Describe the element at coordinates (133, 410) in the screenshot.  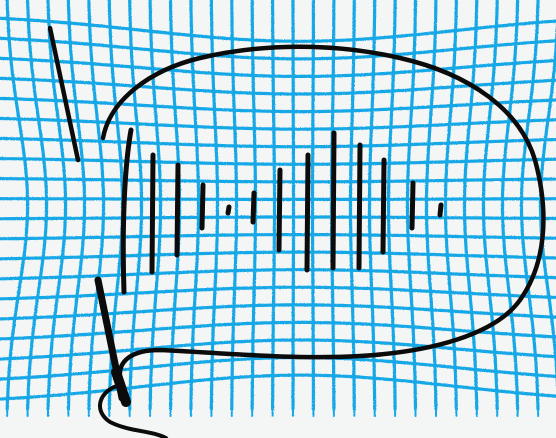
I see `microphone-cord` at that location.